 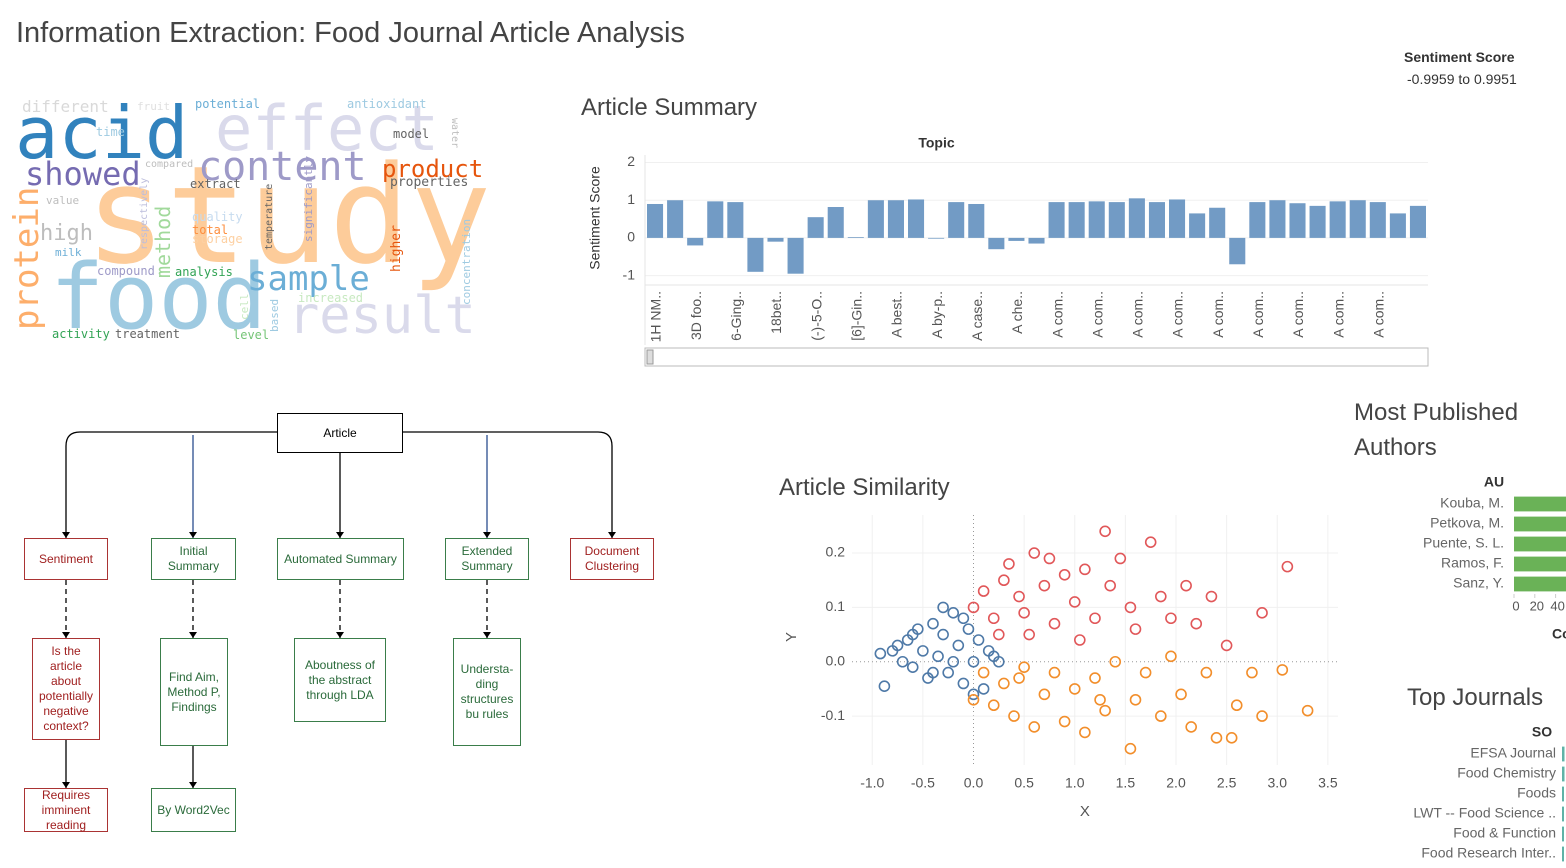 I want to click on x-tick-label: 40, so click(x=1557, y=605).